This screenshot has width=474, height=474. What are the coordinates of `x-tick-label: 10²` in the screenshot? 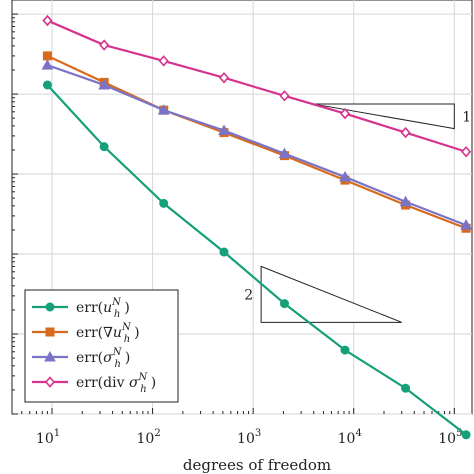 It's located at (148, 437).